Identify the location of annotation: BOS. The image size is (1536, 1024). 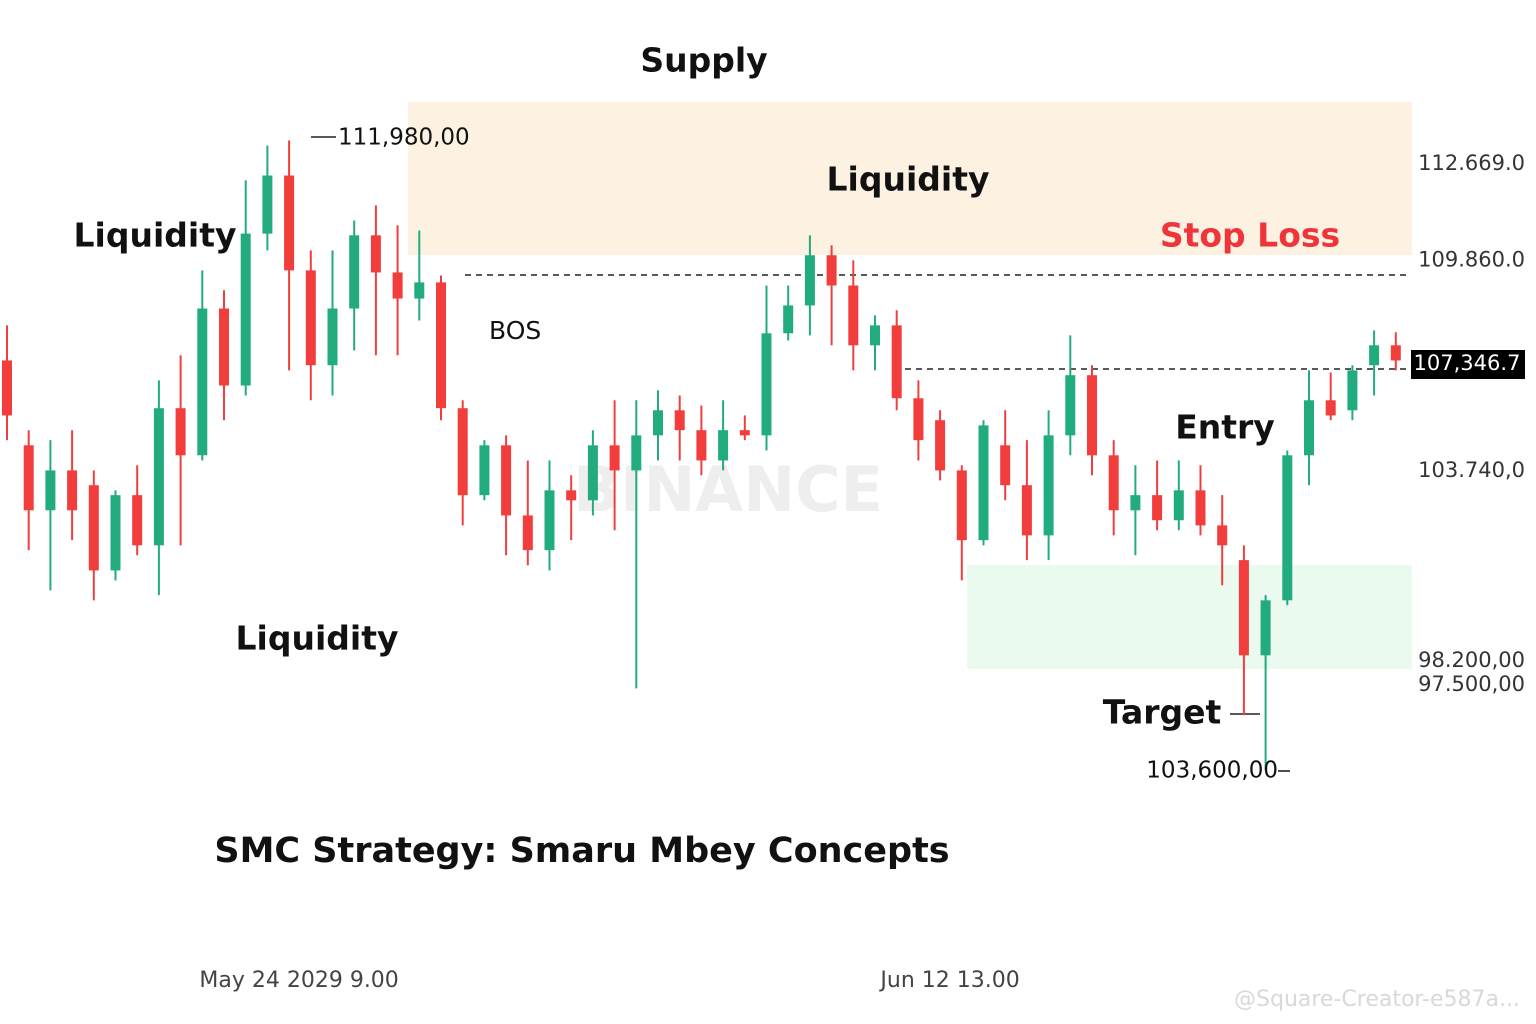
(515, 330).